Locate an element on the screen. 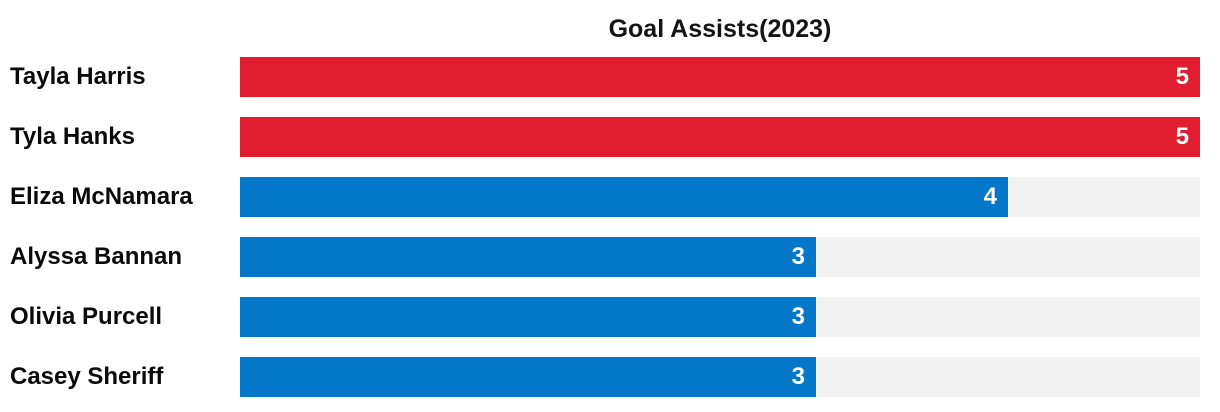 The width and height of the screenshot is (1220, 412). player-label: Alyssa Bannan is located at coordinates (96, 256).